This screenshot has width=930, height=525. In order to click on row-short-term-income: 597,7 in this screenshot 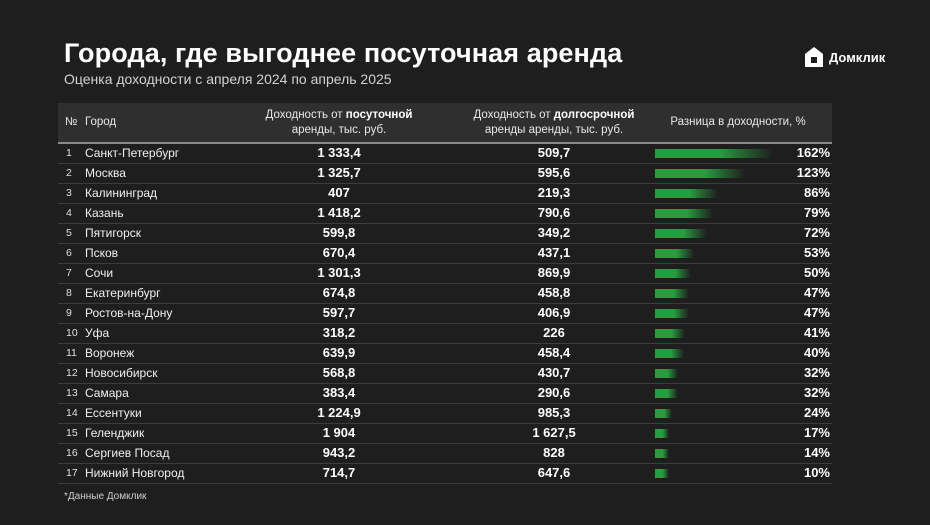, I will do `click(339, 312)`.